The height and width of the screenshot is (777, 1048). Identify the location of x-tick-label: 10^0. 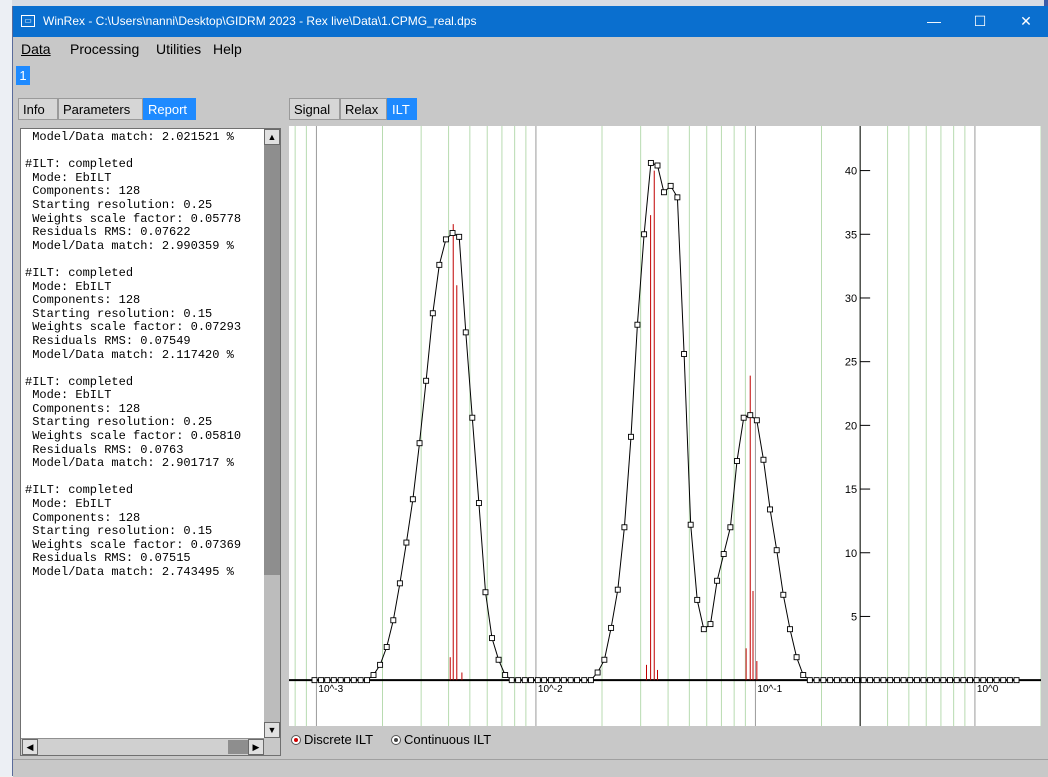
(988, 689).